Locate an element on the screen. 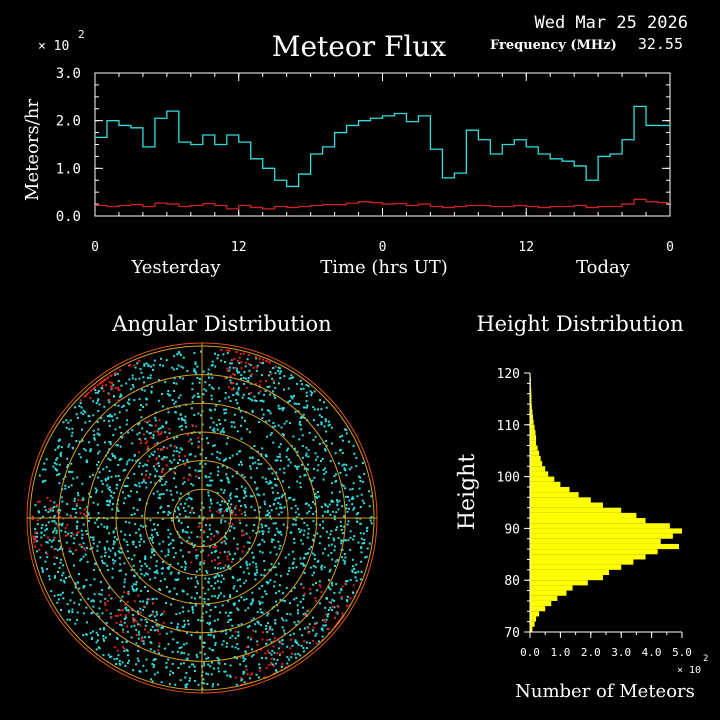  flux-label-yesterday: Yesterday is located at coordinates (175, 267).